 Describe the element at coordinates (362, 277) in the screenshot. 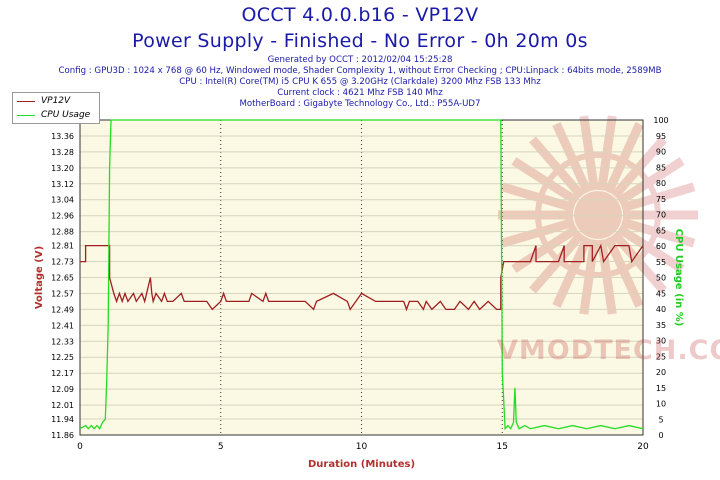

I see `series-line-vp12v` at that location.